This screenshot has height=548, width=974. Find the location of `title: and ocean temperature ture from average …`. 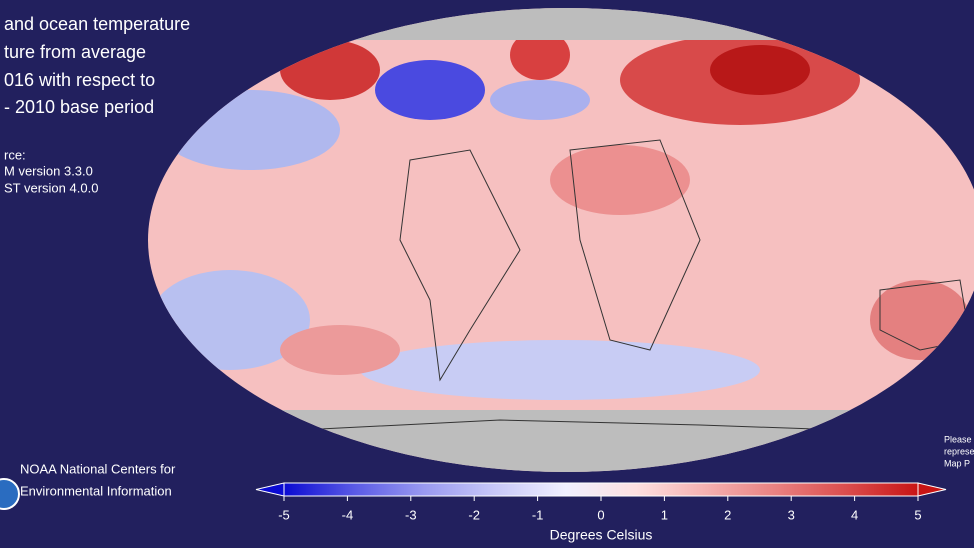

title: and ocean temperature ture from average … is located at coordinates (97, 105).